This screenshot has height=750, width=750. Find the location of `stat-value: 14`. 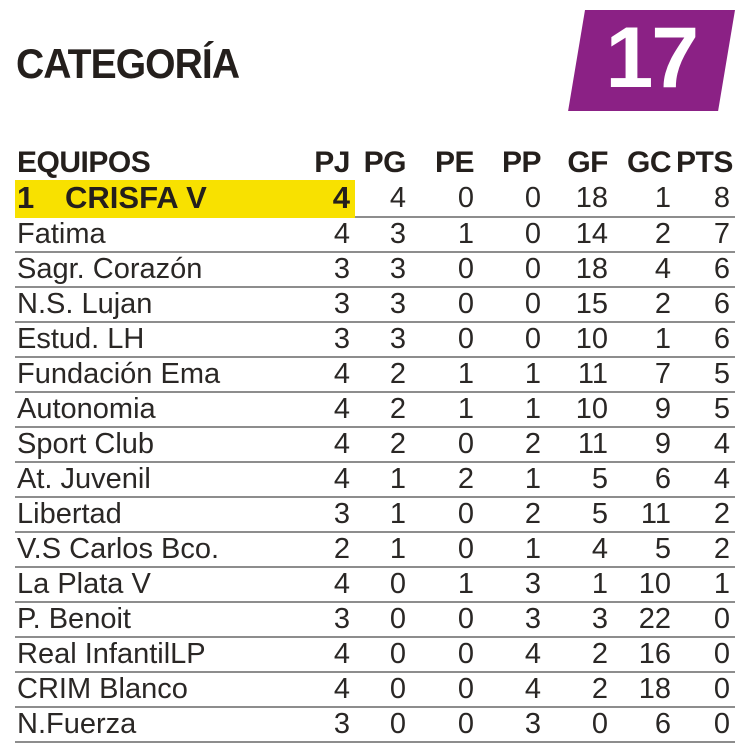

stat-value: 14 is located at coordinates (579, 235).